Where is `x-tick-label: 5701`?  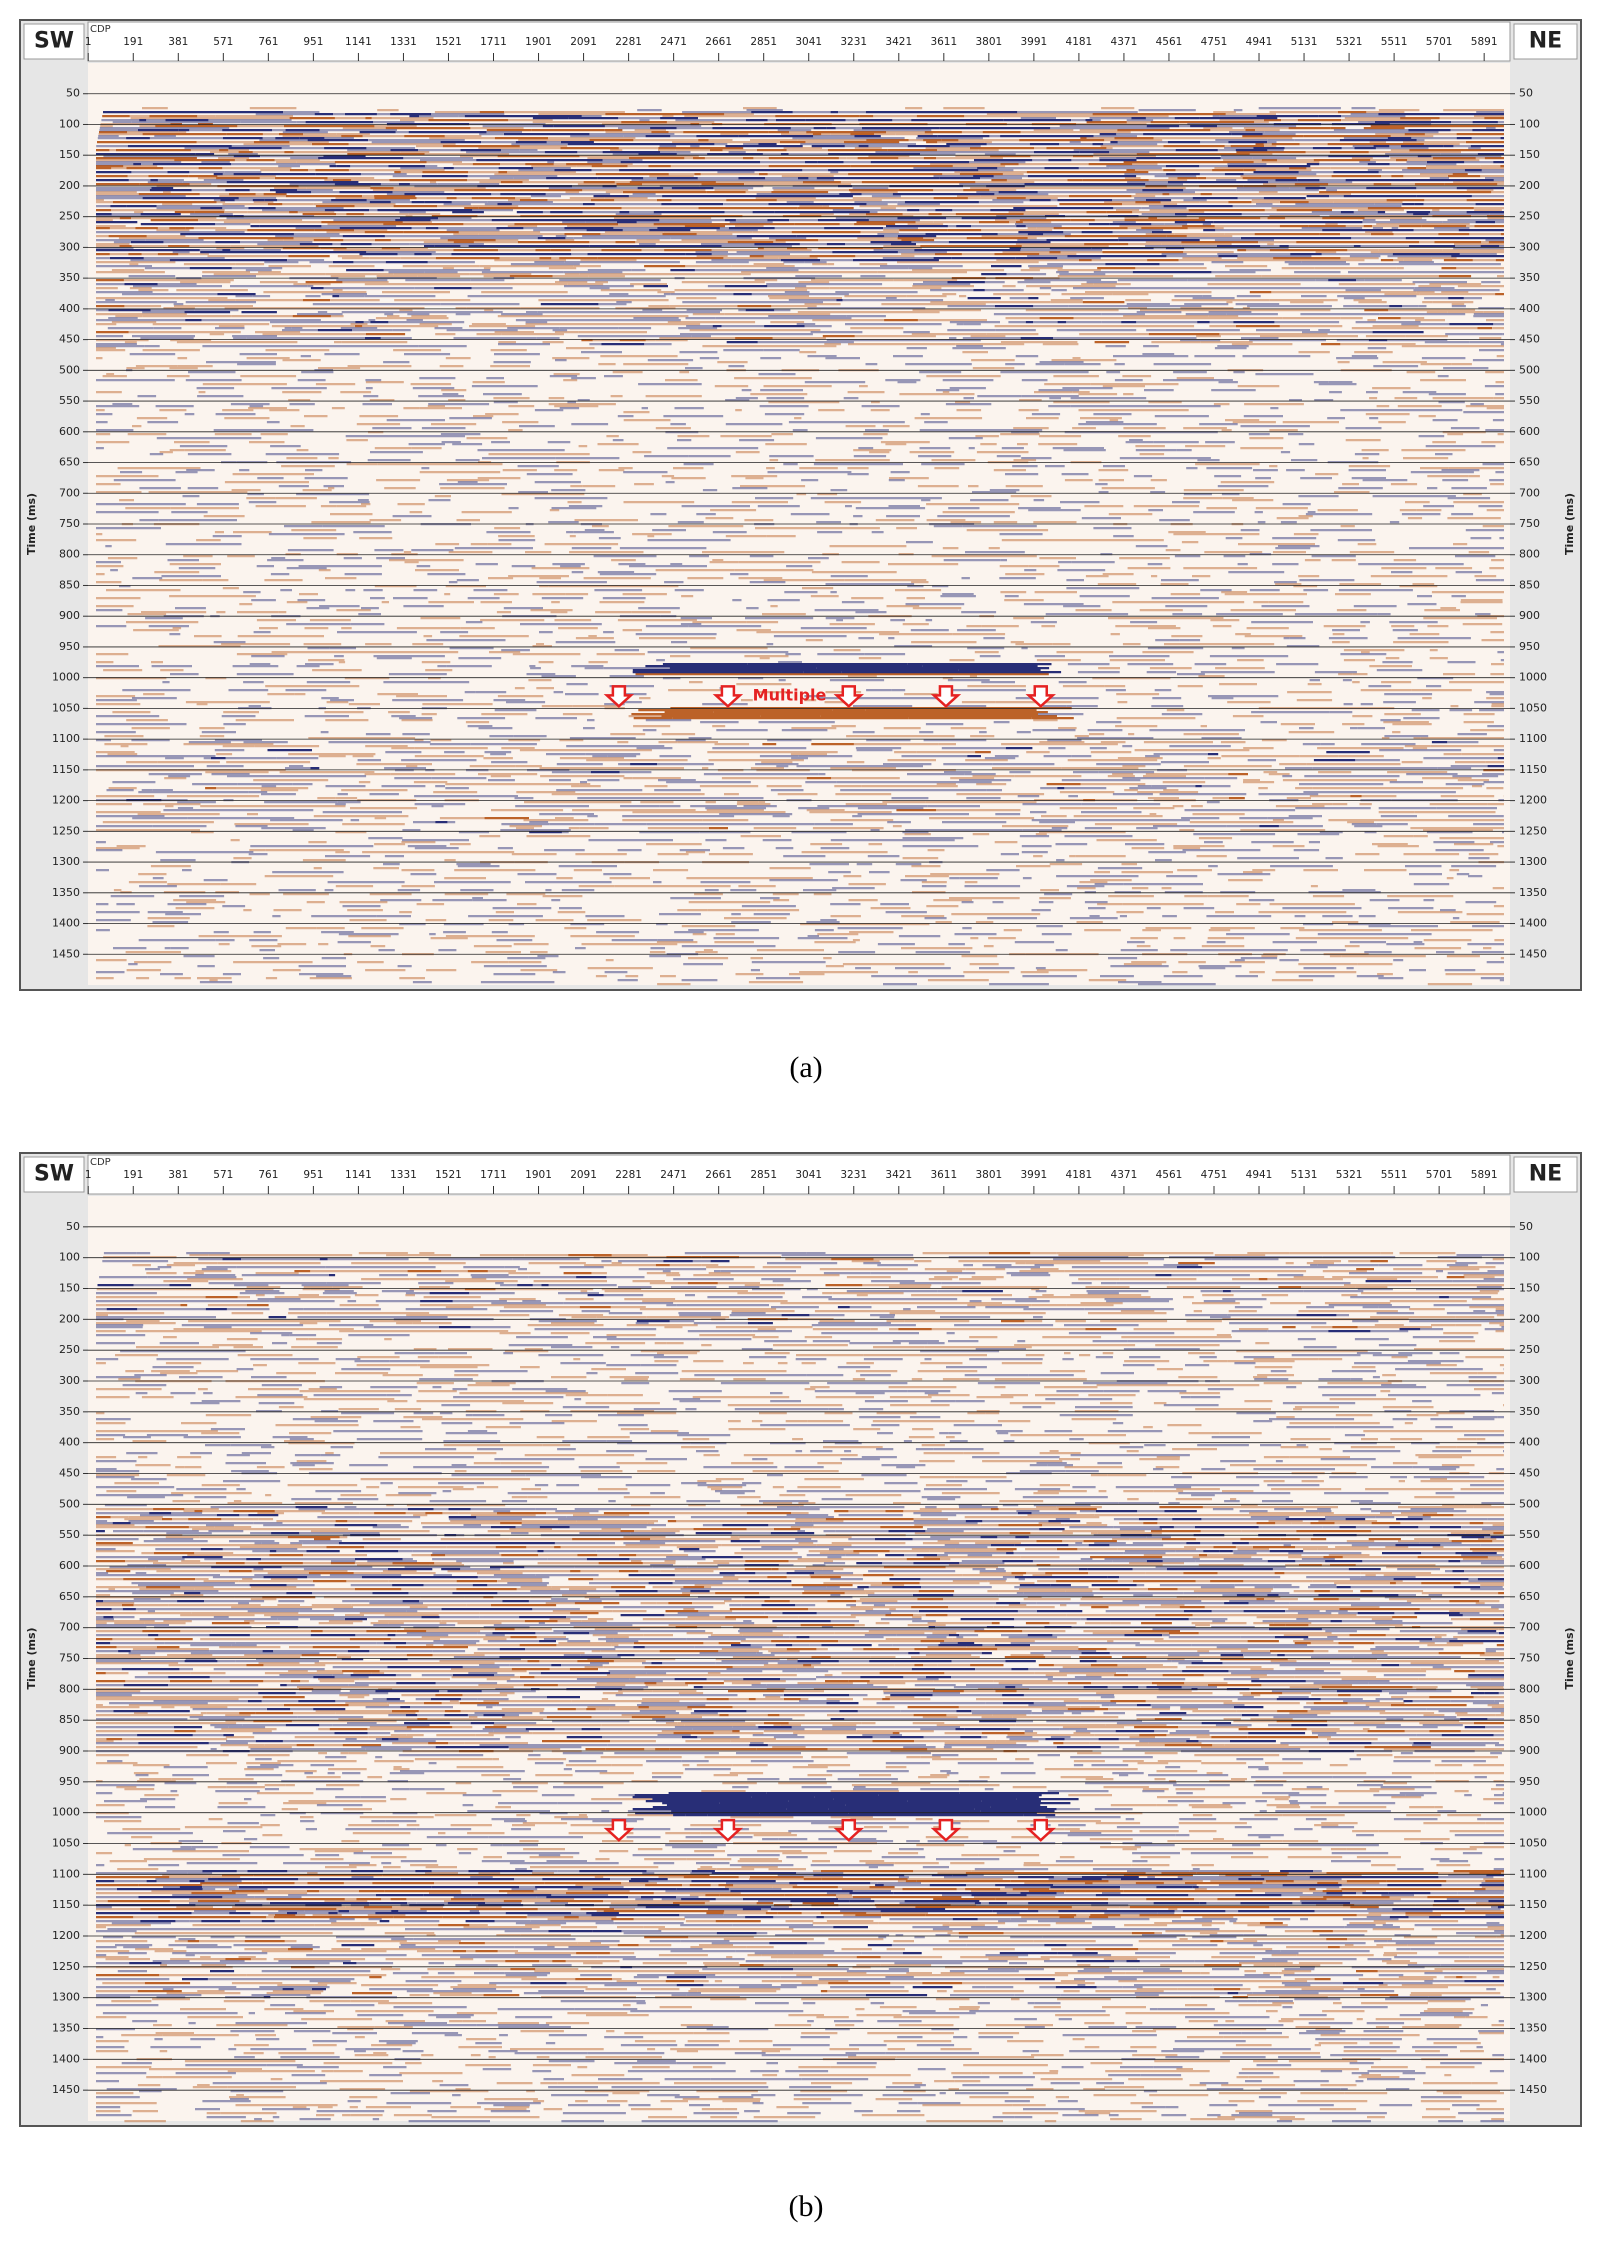
x-tick-label: 5701 is located at coordinates (1439, 1175).